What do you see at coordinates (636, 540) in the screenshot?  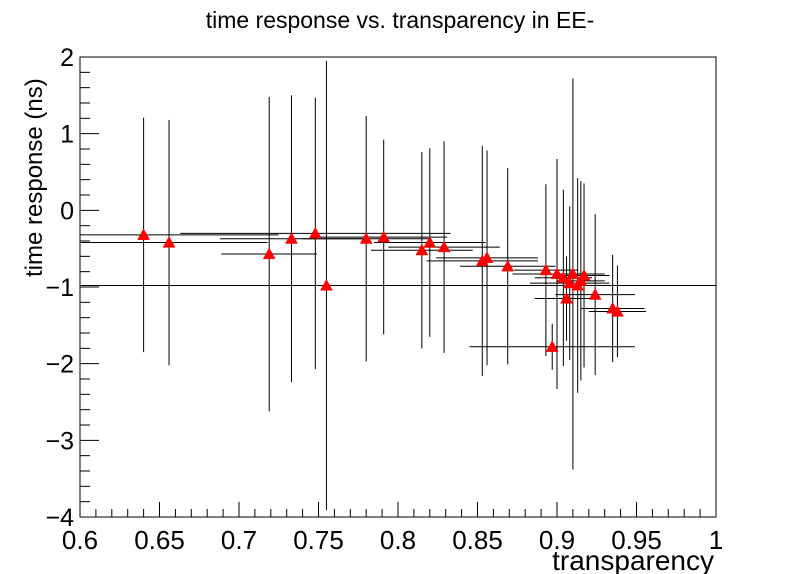 I see `x-tick-label: 0.95` at bounding box center [636, 540].